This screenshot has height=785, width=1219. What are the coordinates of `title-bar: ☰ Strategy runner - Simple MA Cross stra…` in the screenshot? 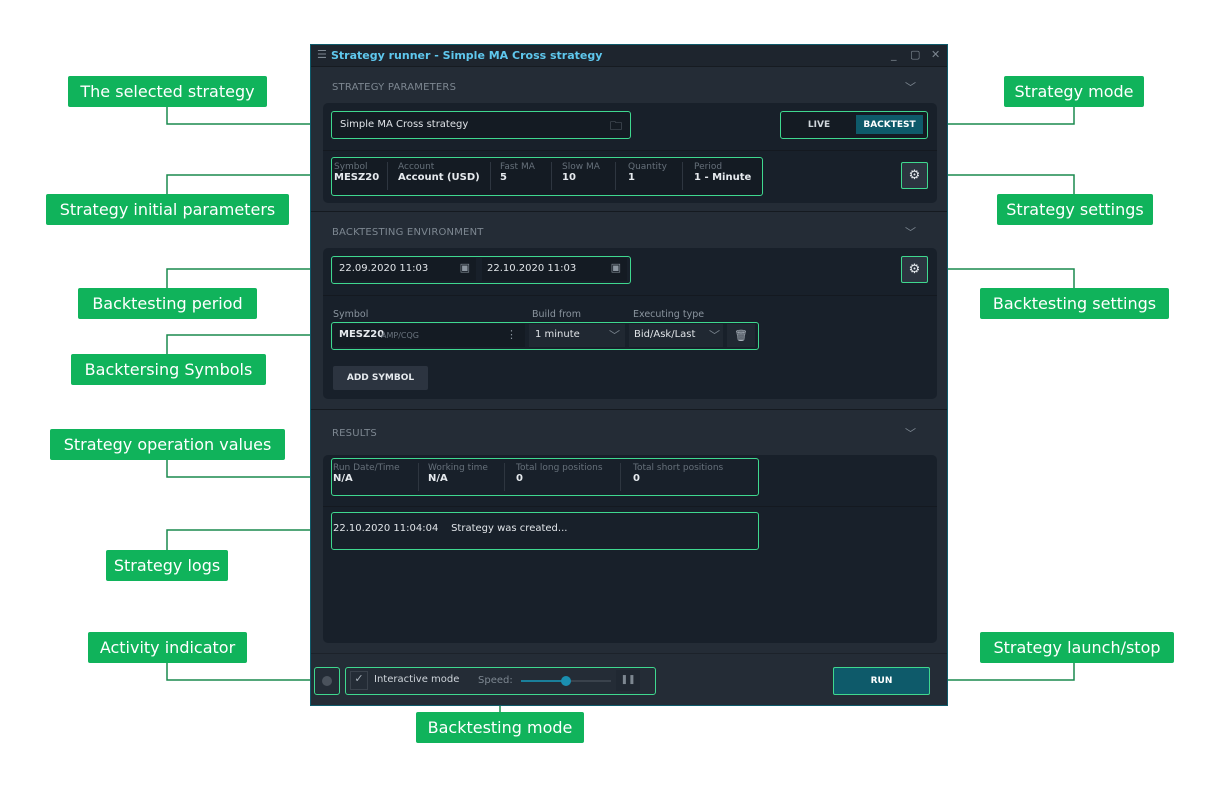 It's located at (629, 56).